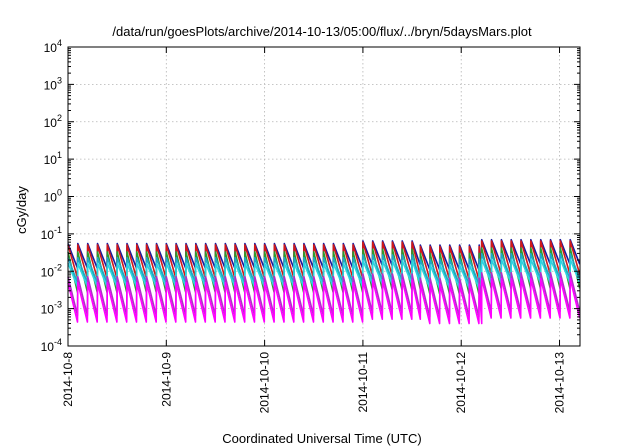 Image resolution: width=640 pixels, height=448 pixels. I want to click on x-tick-label: 2014-10-11, so click(363, 382).